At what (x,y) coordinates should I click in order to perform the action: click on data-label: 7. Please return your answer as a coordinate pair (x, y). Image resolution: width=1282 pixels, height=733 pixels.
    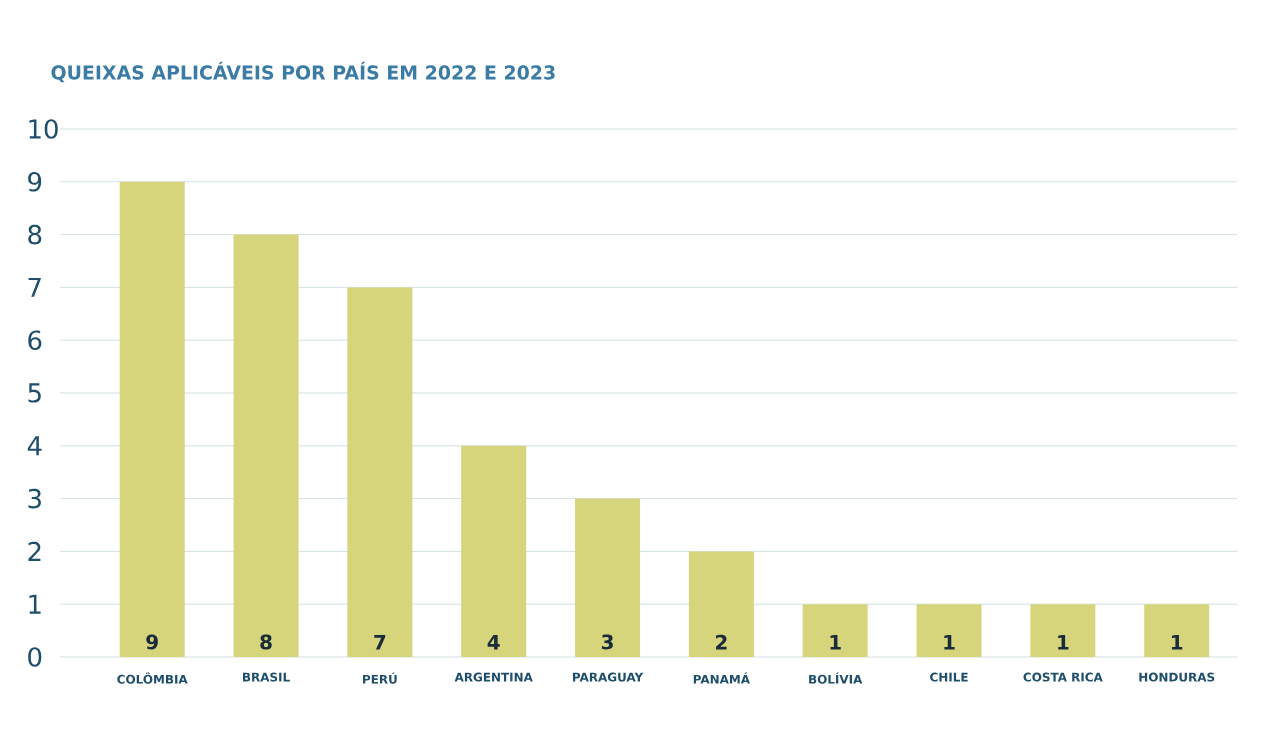
    Looking at the image, I should click on (380, 642).